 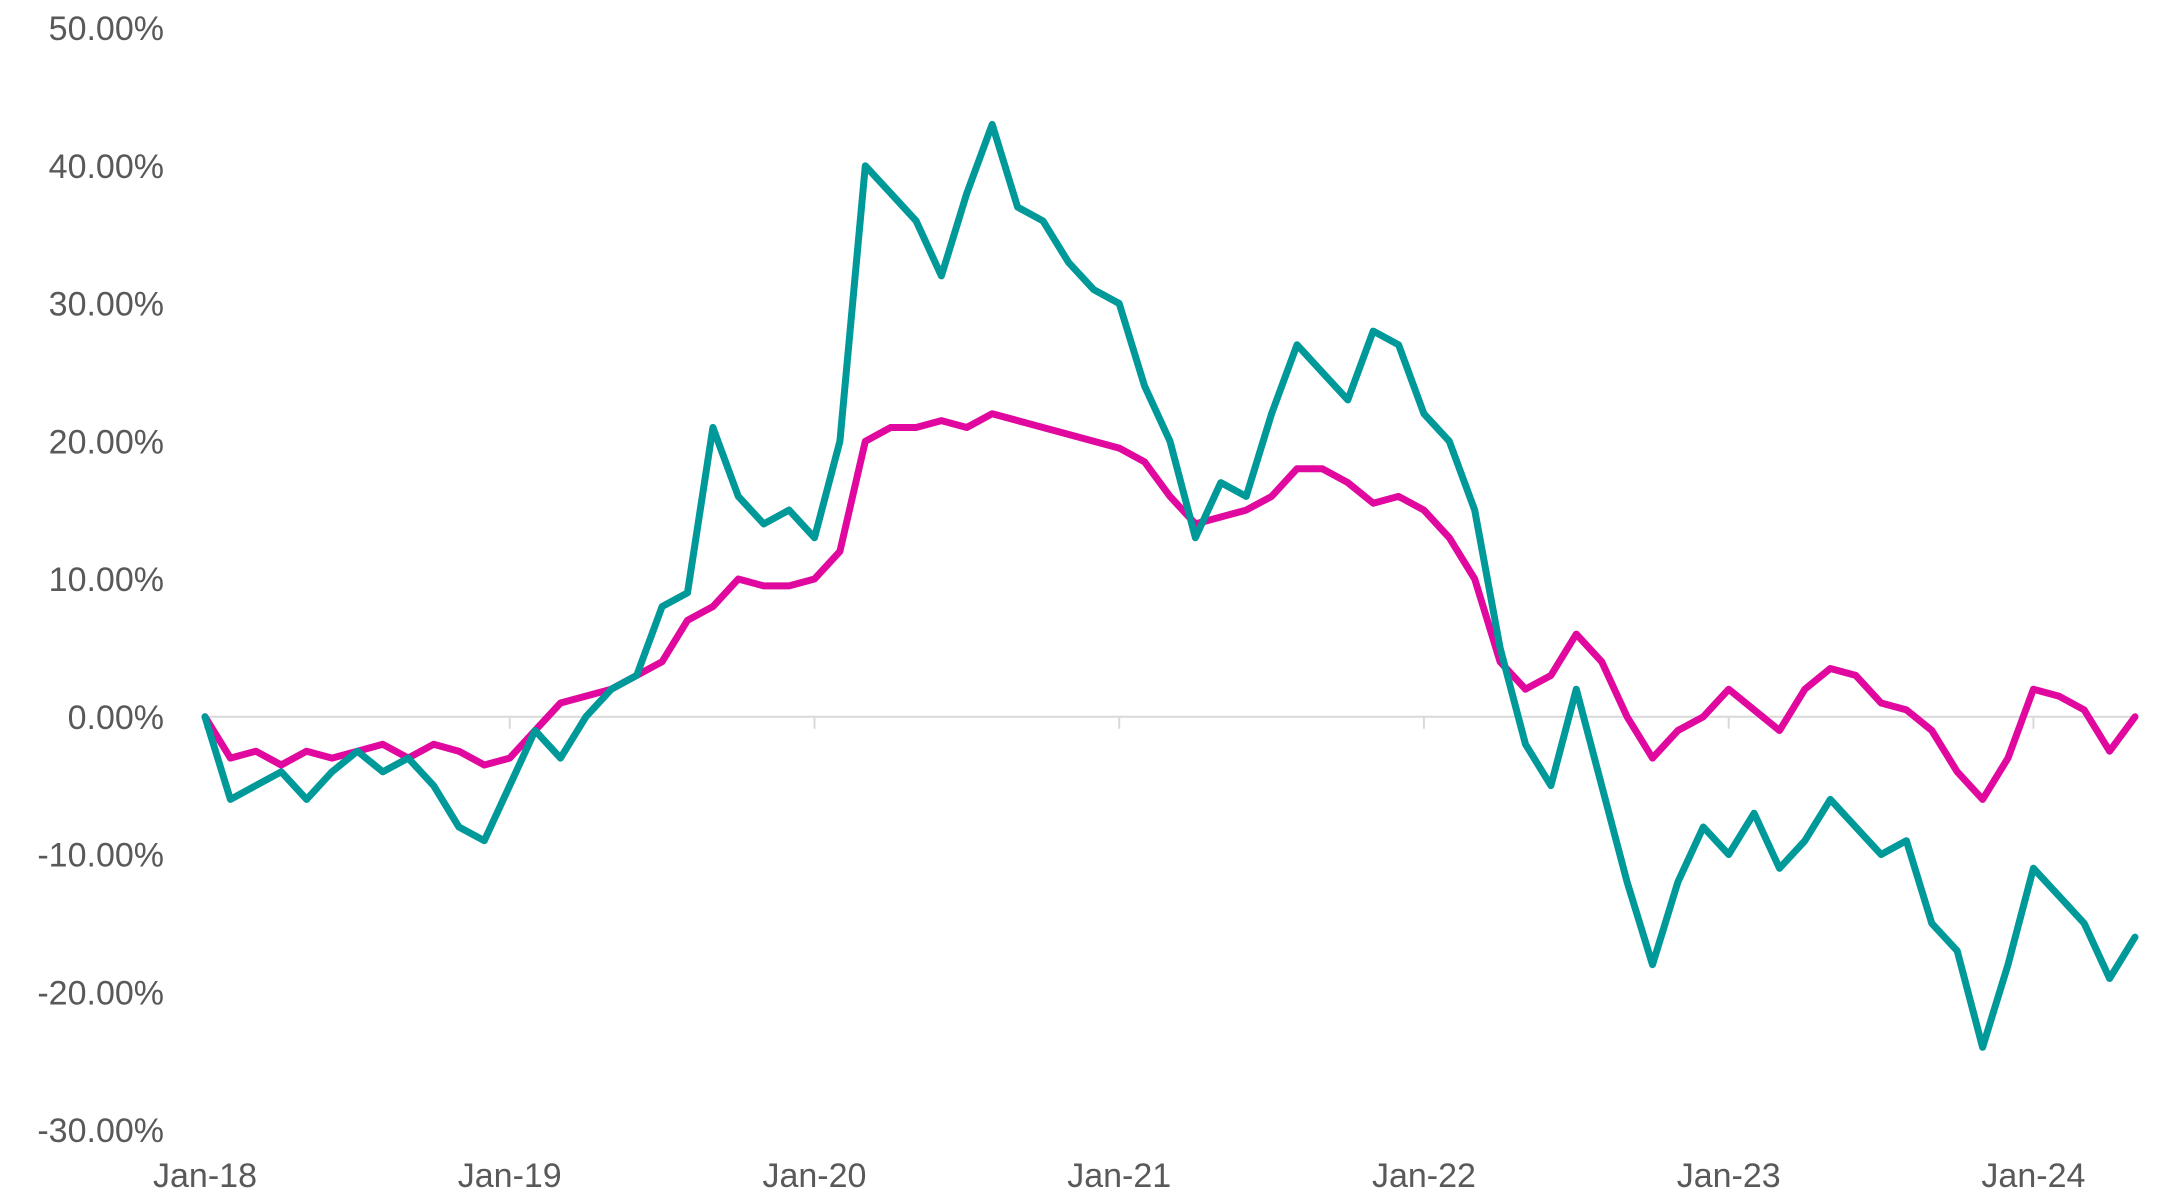 I want to click on x-tick-label: Jan-21, so click(x=1119, y=1176).